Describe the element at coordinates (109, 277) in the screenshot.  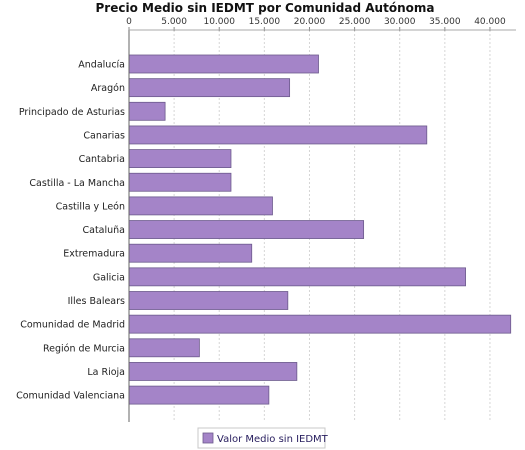
I see `category-label: Galicia` at that location.